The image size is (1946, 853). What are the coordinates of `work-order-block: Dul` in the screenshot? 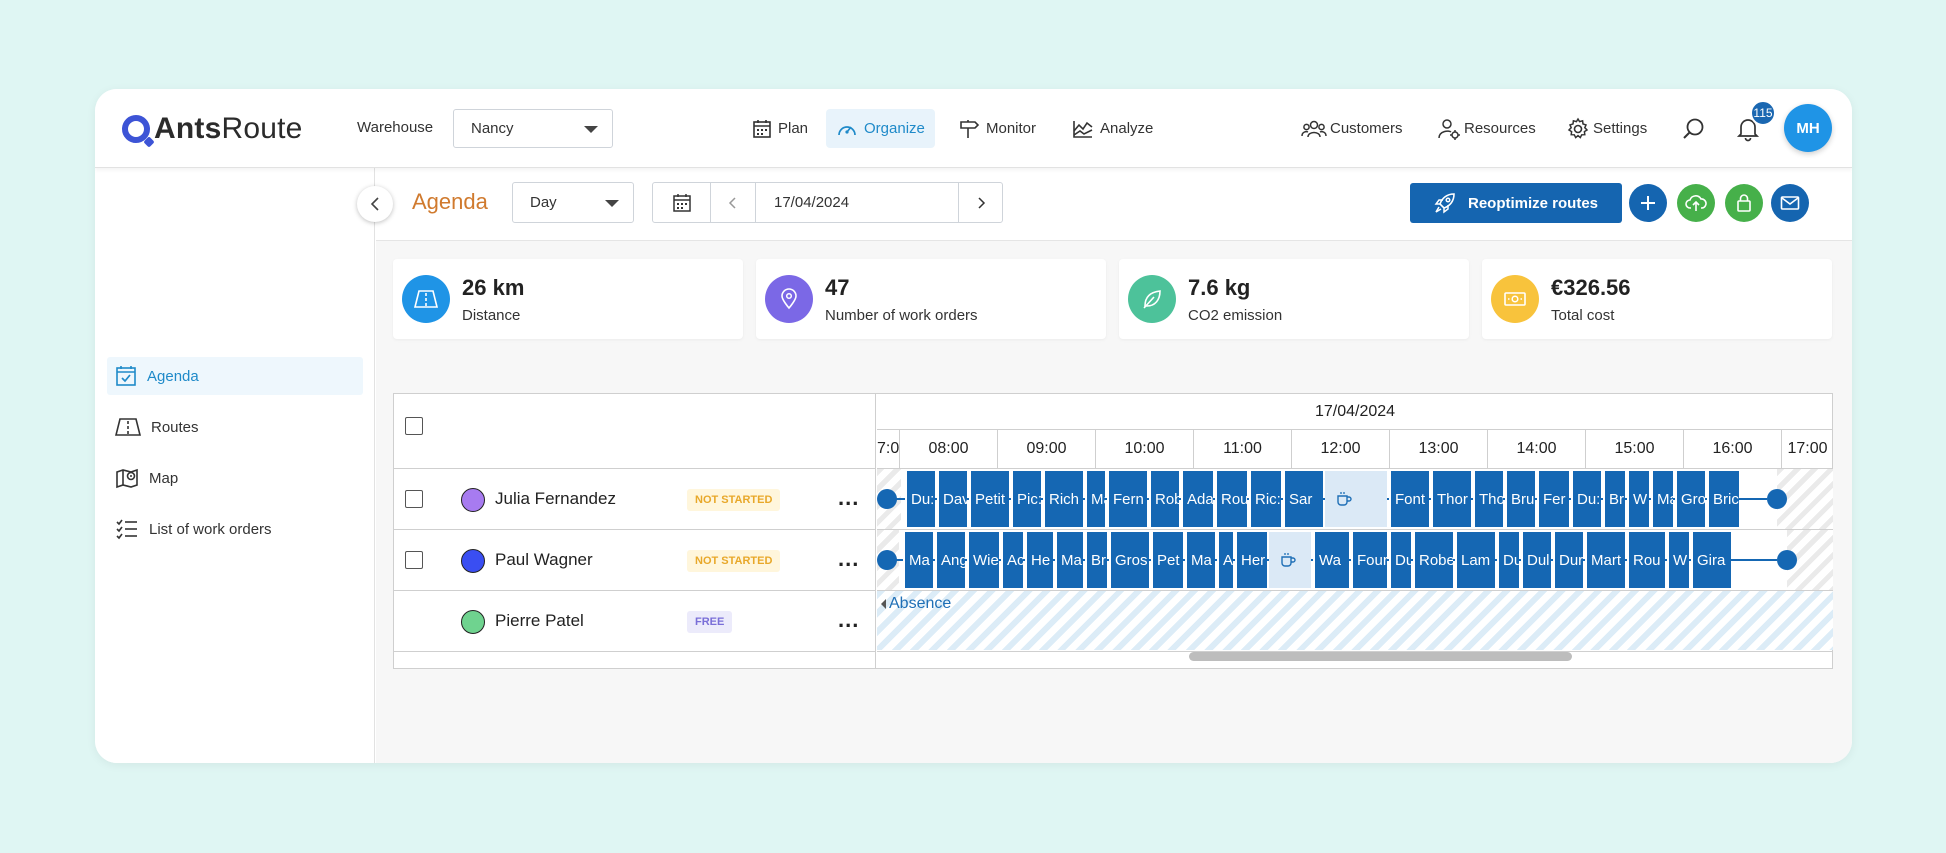 It's located at (1536, 560).